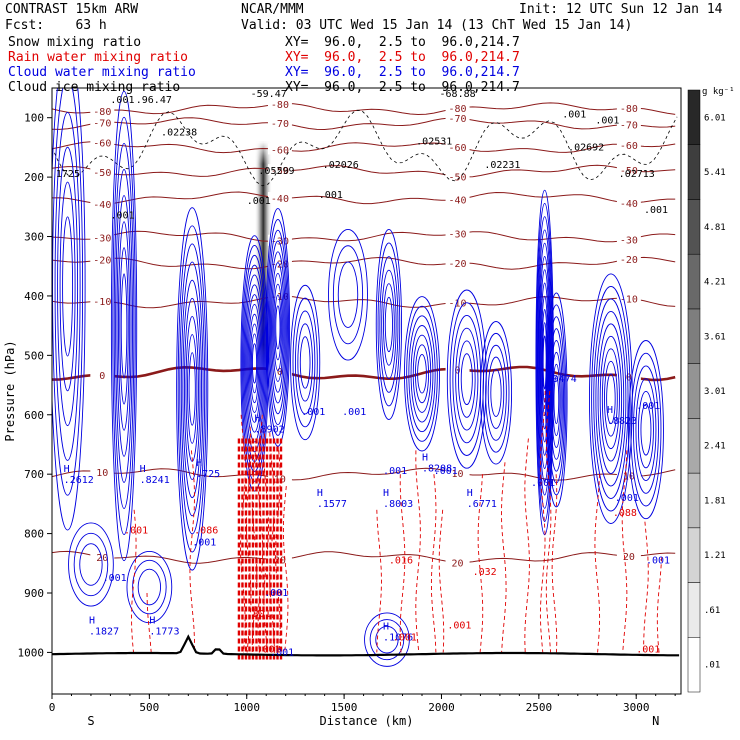  I want to click on high-value: .8902, so click(270, 430).